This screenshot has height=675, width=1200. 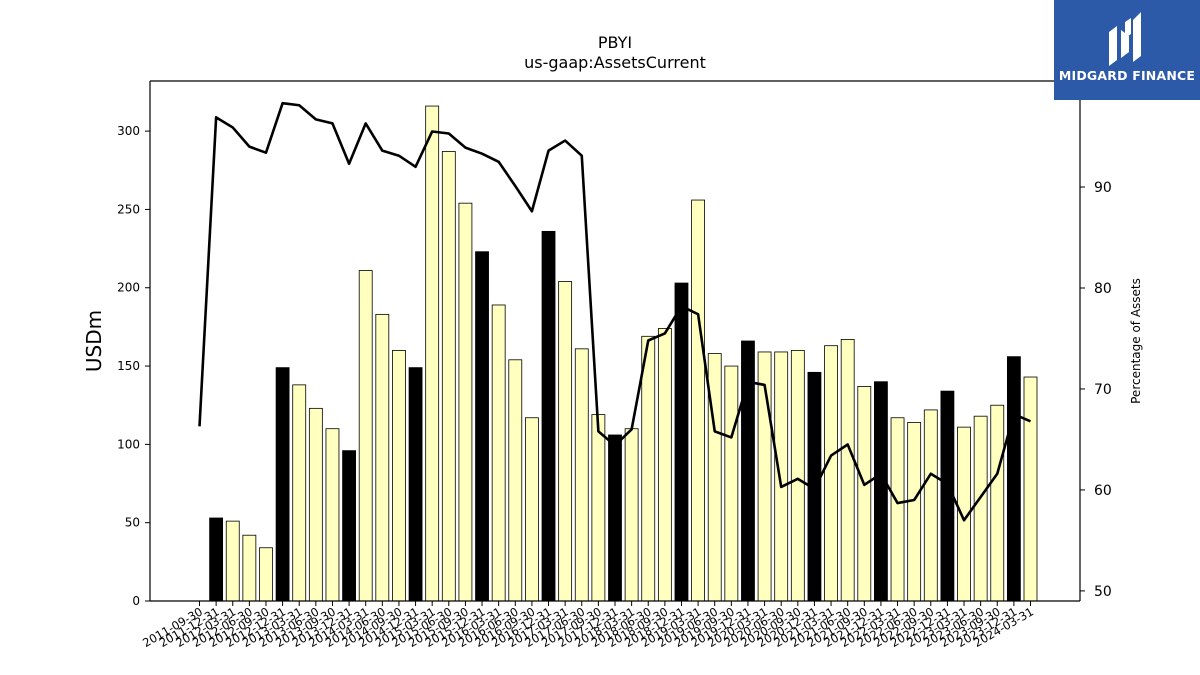 What do you see at coordinates (94, 341) in the screenshot?
I see `y-axis-label: USDm` at bounding box center [94, 341].